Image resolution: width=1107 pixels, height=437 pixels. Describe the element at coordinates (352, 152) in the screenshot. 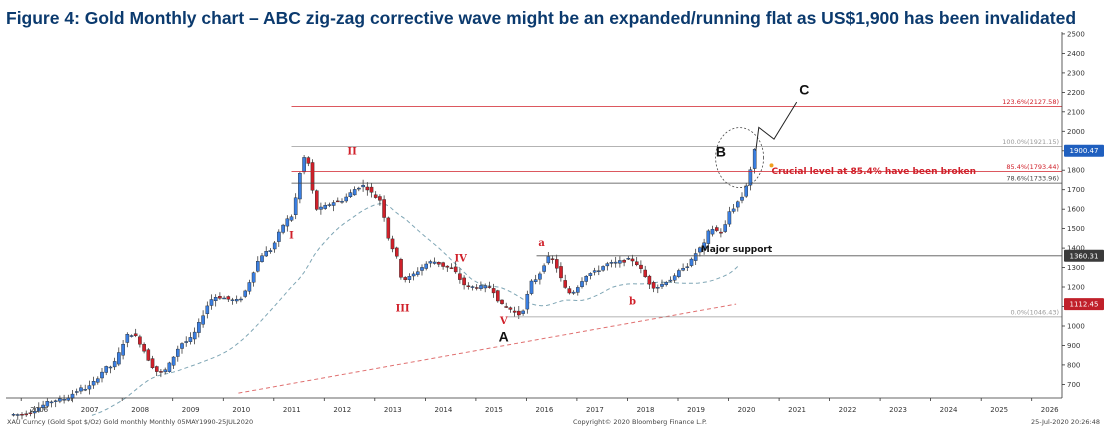

I see `wave-label-ii: II` at that location.